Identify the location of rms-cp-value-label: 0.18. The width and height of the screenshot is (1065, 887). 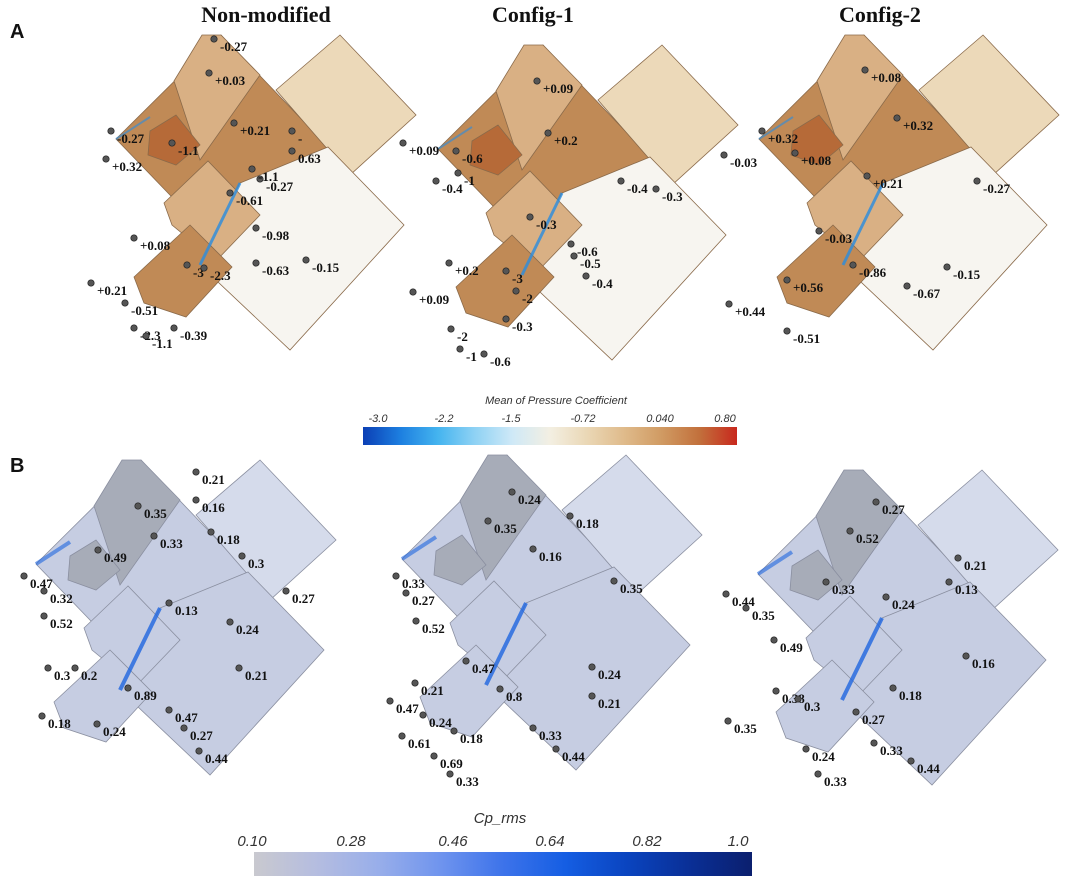
(228, 539).